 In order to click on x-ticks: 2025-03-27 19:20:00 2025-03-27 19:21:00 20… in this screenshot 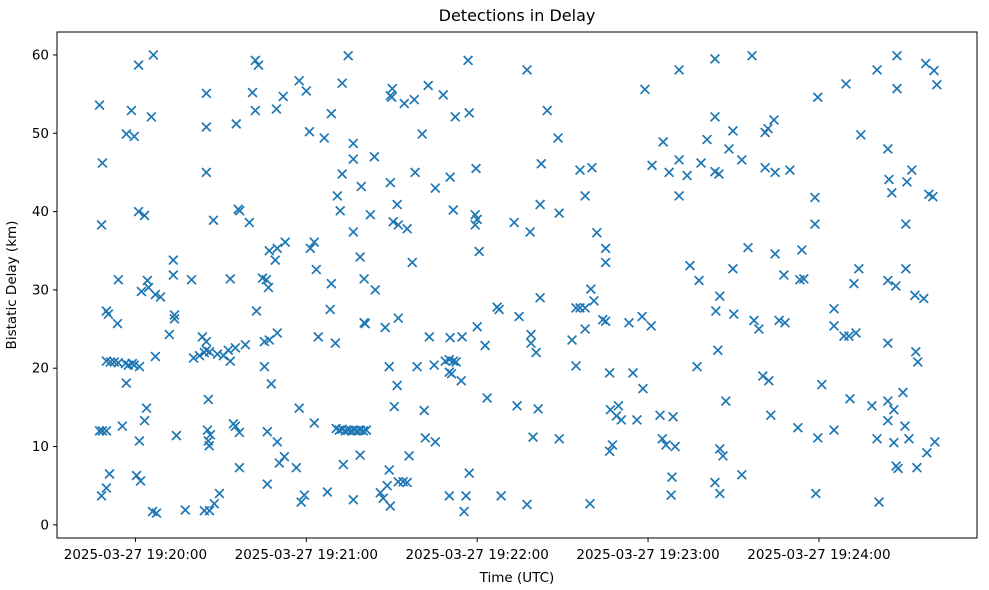, I will do `click(477, 550)`.